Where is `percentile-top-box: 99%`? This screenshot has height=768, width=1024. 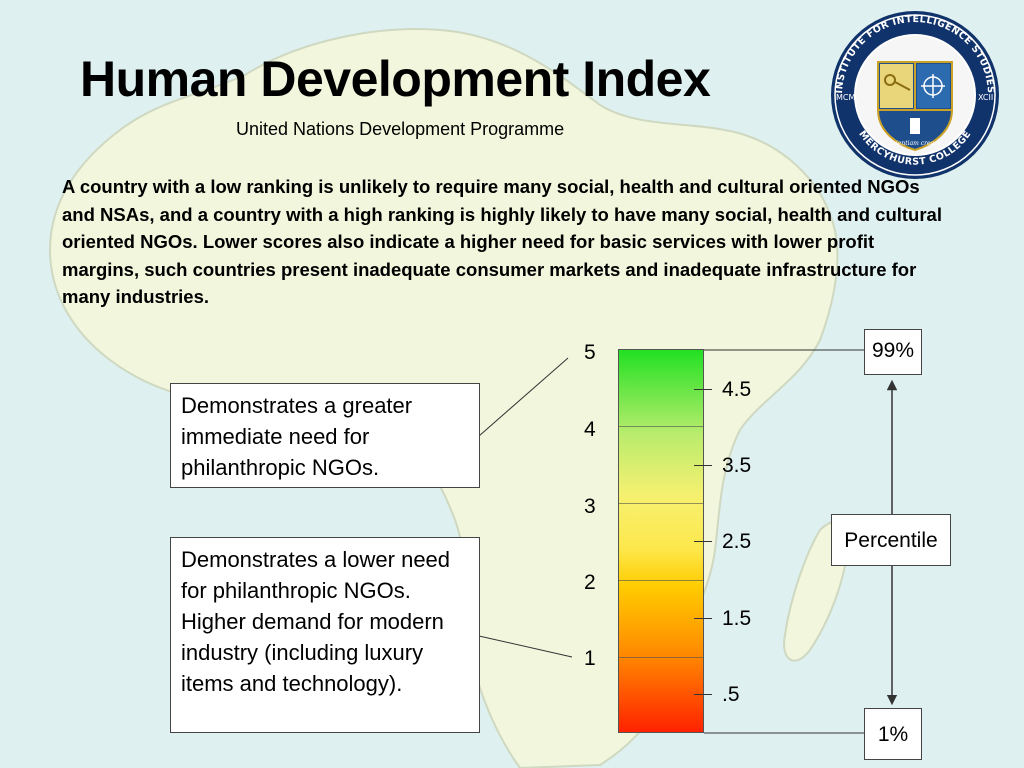
percentile-top-box: 99% is located at coordinates (893, 352).